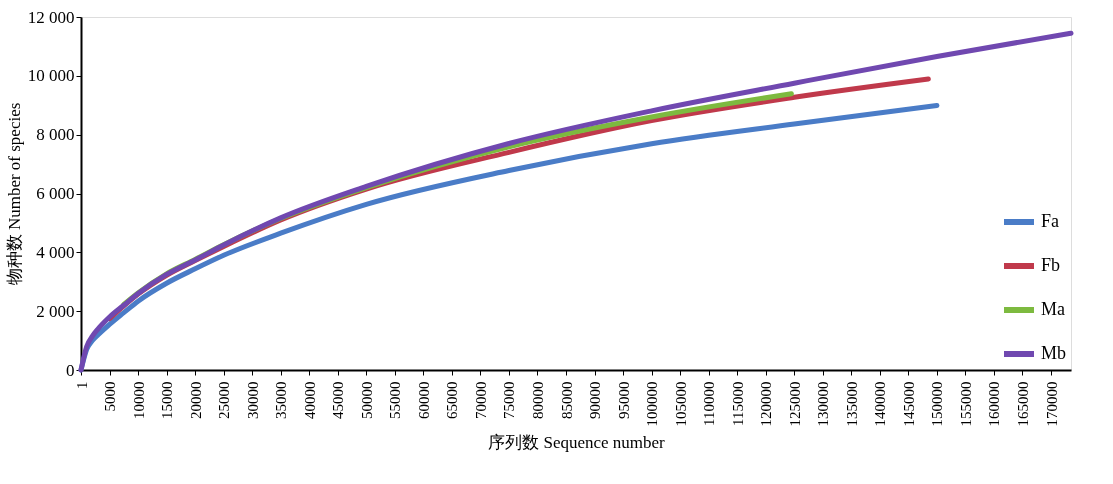 The image size is (1113, 484). Describe the element at coordinates (338, 400) in the screenshot. I see `x-tick-label: 45000` at that location.